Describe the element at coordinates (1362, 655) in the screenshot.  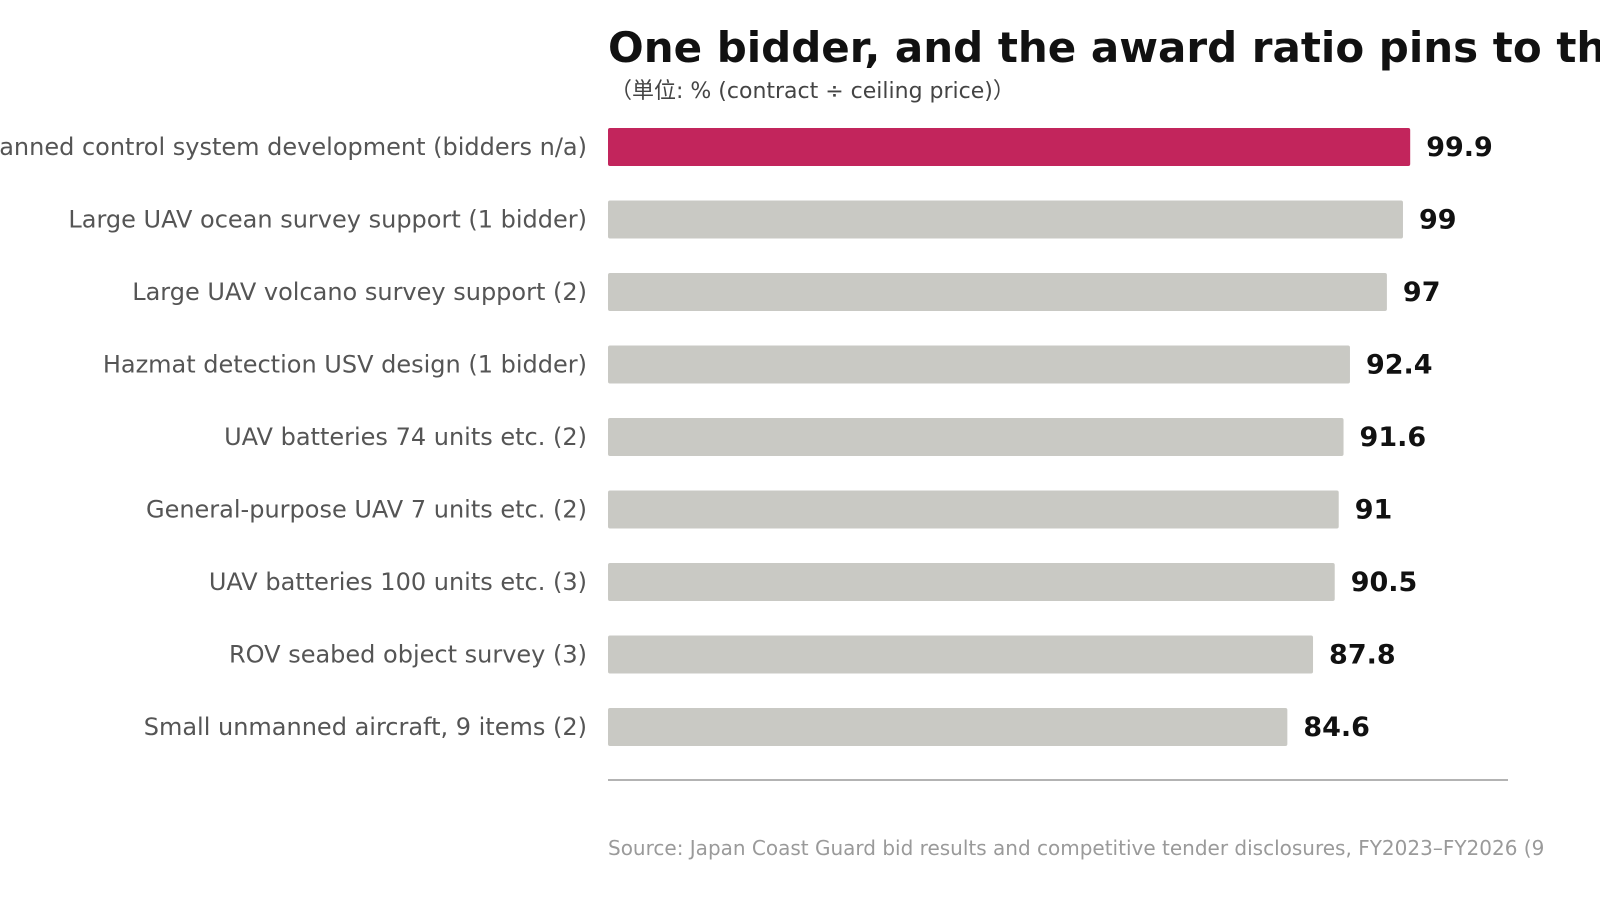
I see `value-label-8: 87.8` at that location.